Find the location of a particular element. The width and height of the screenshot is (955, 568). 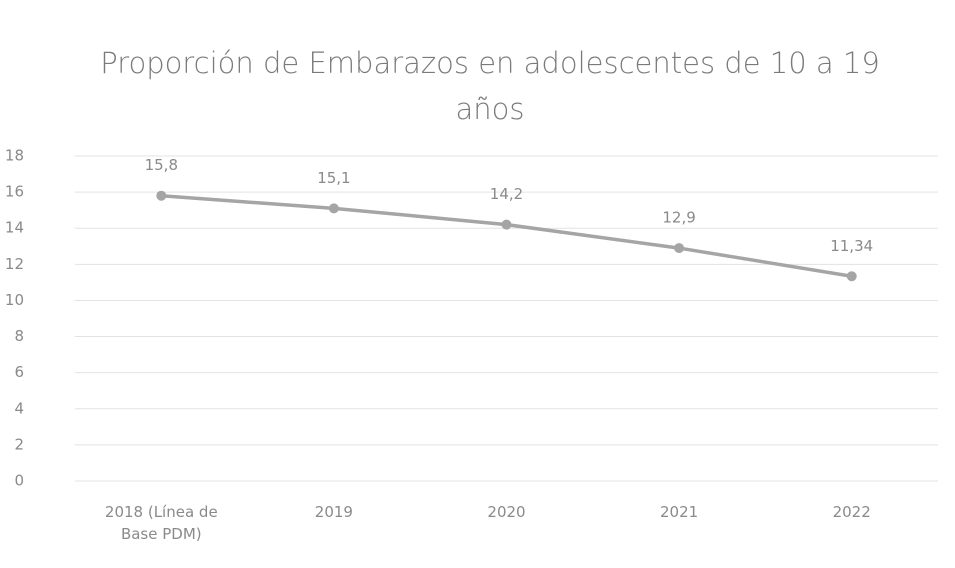

x-tick-label: 2022 is located at coordinates (851, 512).